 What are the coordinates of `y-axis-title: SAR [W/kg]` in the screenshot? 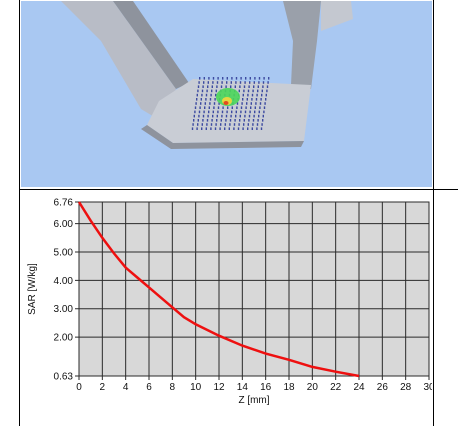 It's located at (32, 289).